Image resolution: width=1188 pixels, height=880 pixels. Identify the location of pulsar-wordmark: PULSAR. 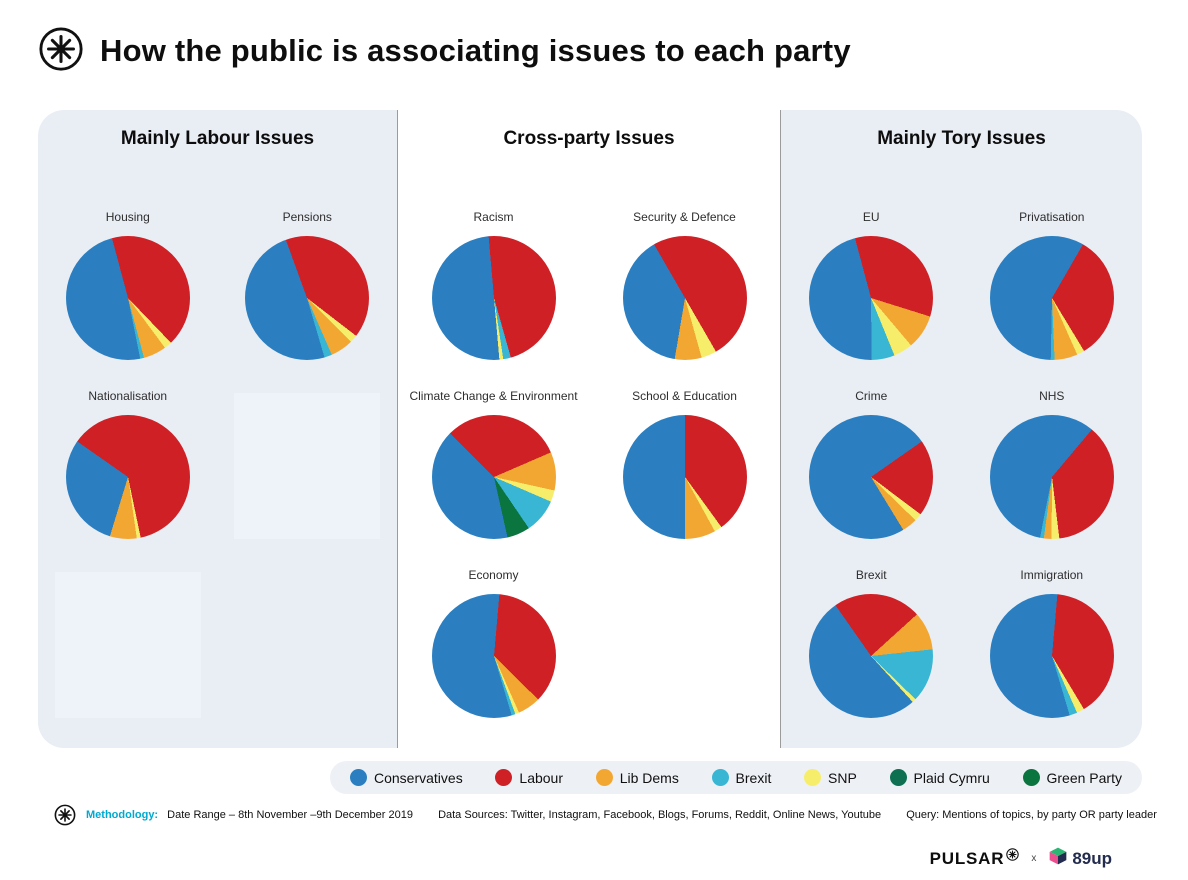
(974, 857).